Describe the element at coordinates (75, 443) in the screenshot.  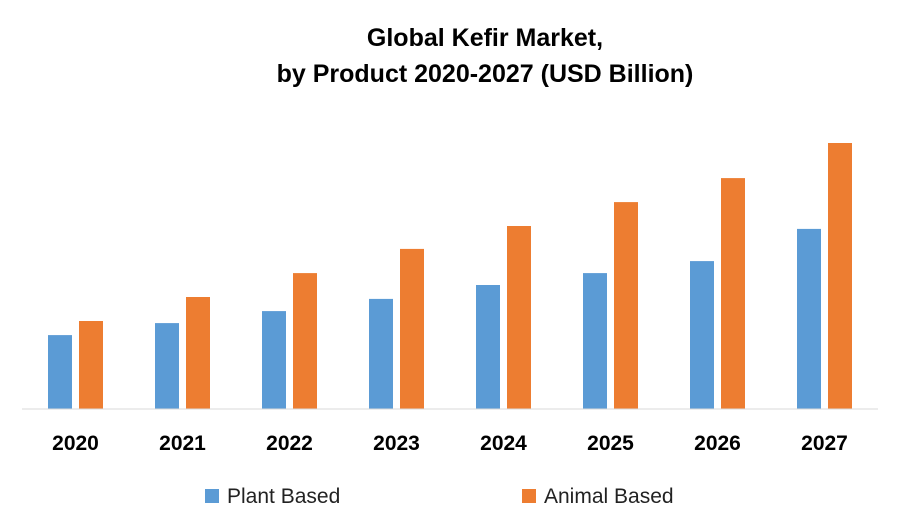
I see `x-tick-label-2020: 2020` at that location.